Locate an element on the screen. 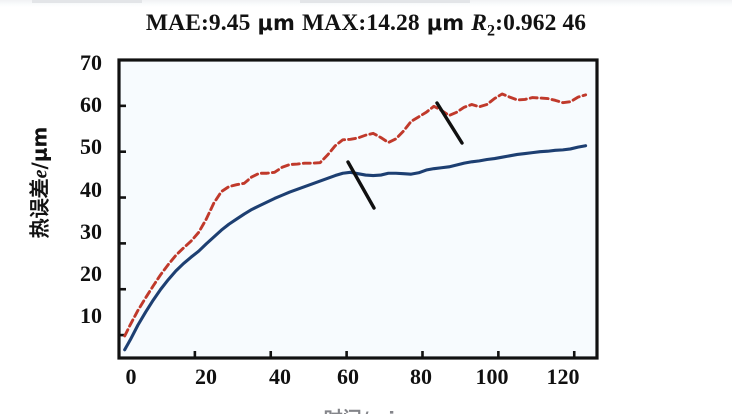 The height and width of the screenshot is (414, 732). callout-leader-actual is located at coordinates (361, 185).